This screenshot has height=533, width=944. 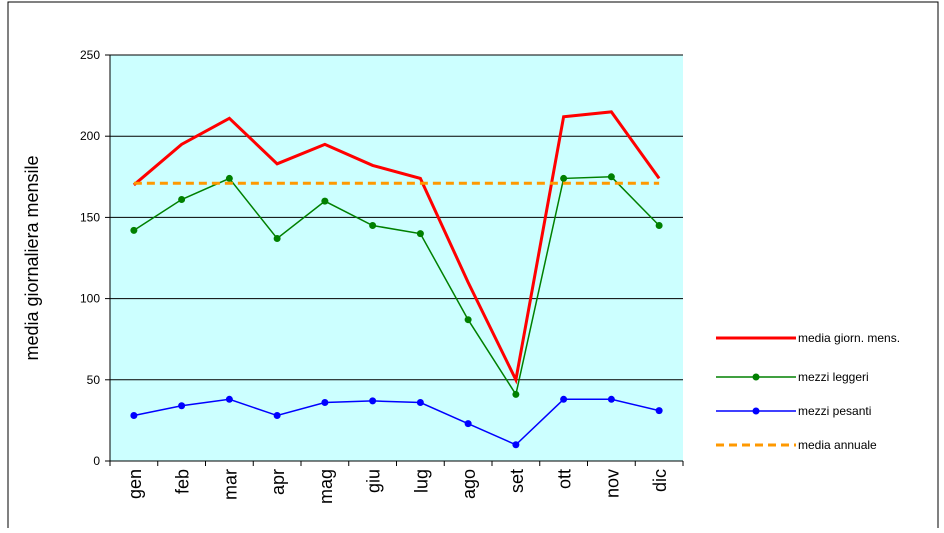 What do you see at coordinates (374, 481) in the screenshot?
I see `x-tick-label: giu` at bounding box center [374, 481].